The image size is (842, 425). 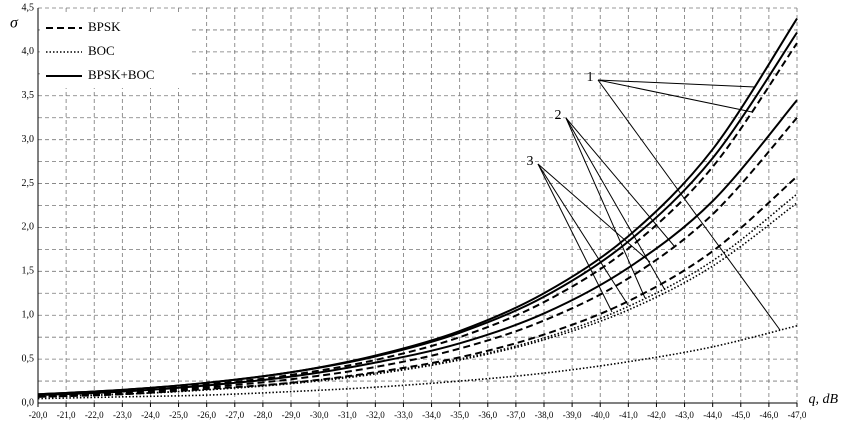 What do you see at coordinates (122, 415) in the screenshot?
I see `x-tick-label: -23,0` at bounding box center [122, 415].